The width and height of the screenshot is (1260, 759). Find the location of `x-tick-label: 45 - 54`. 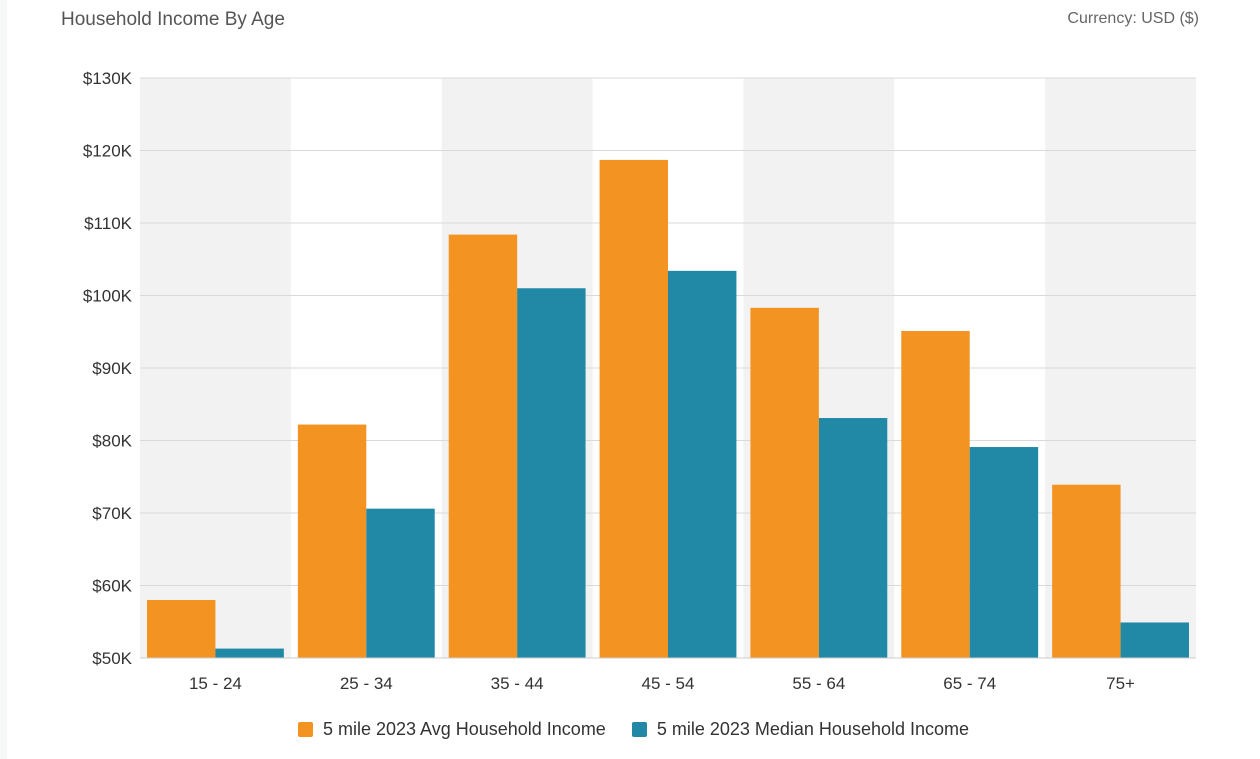

x-tick-label: 45 - 54 is located at coordinates (668, 683).